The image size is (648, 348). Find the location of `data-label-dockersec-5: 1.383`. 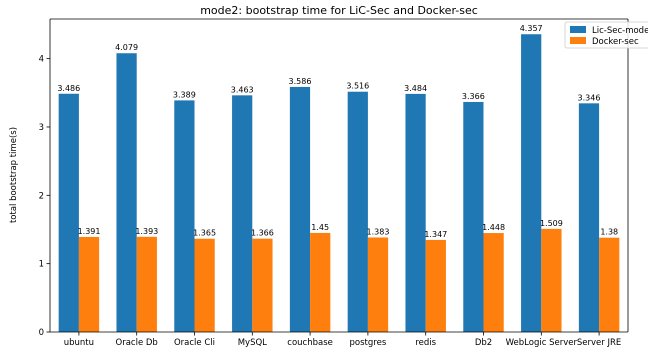

data-label-dockersec-5: 1.383 is located at coordinates (378, 231).